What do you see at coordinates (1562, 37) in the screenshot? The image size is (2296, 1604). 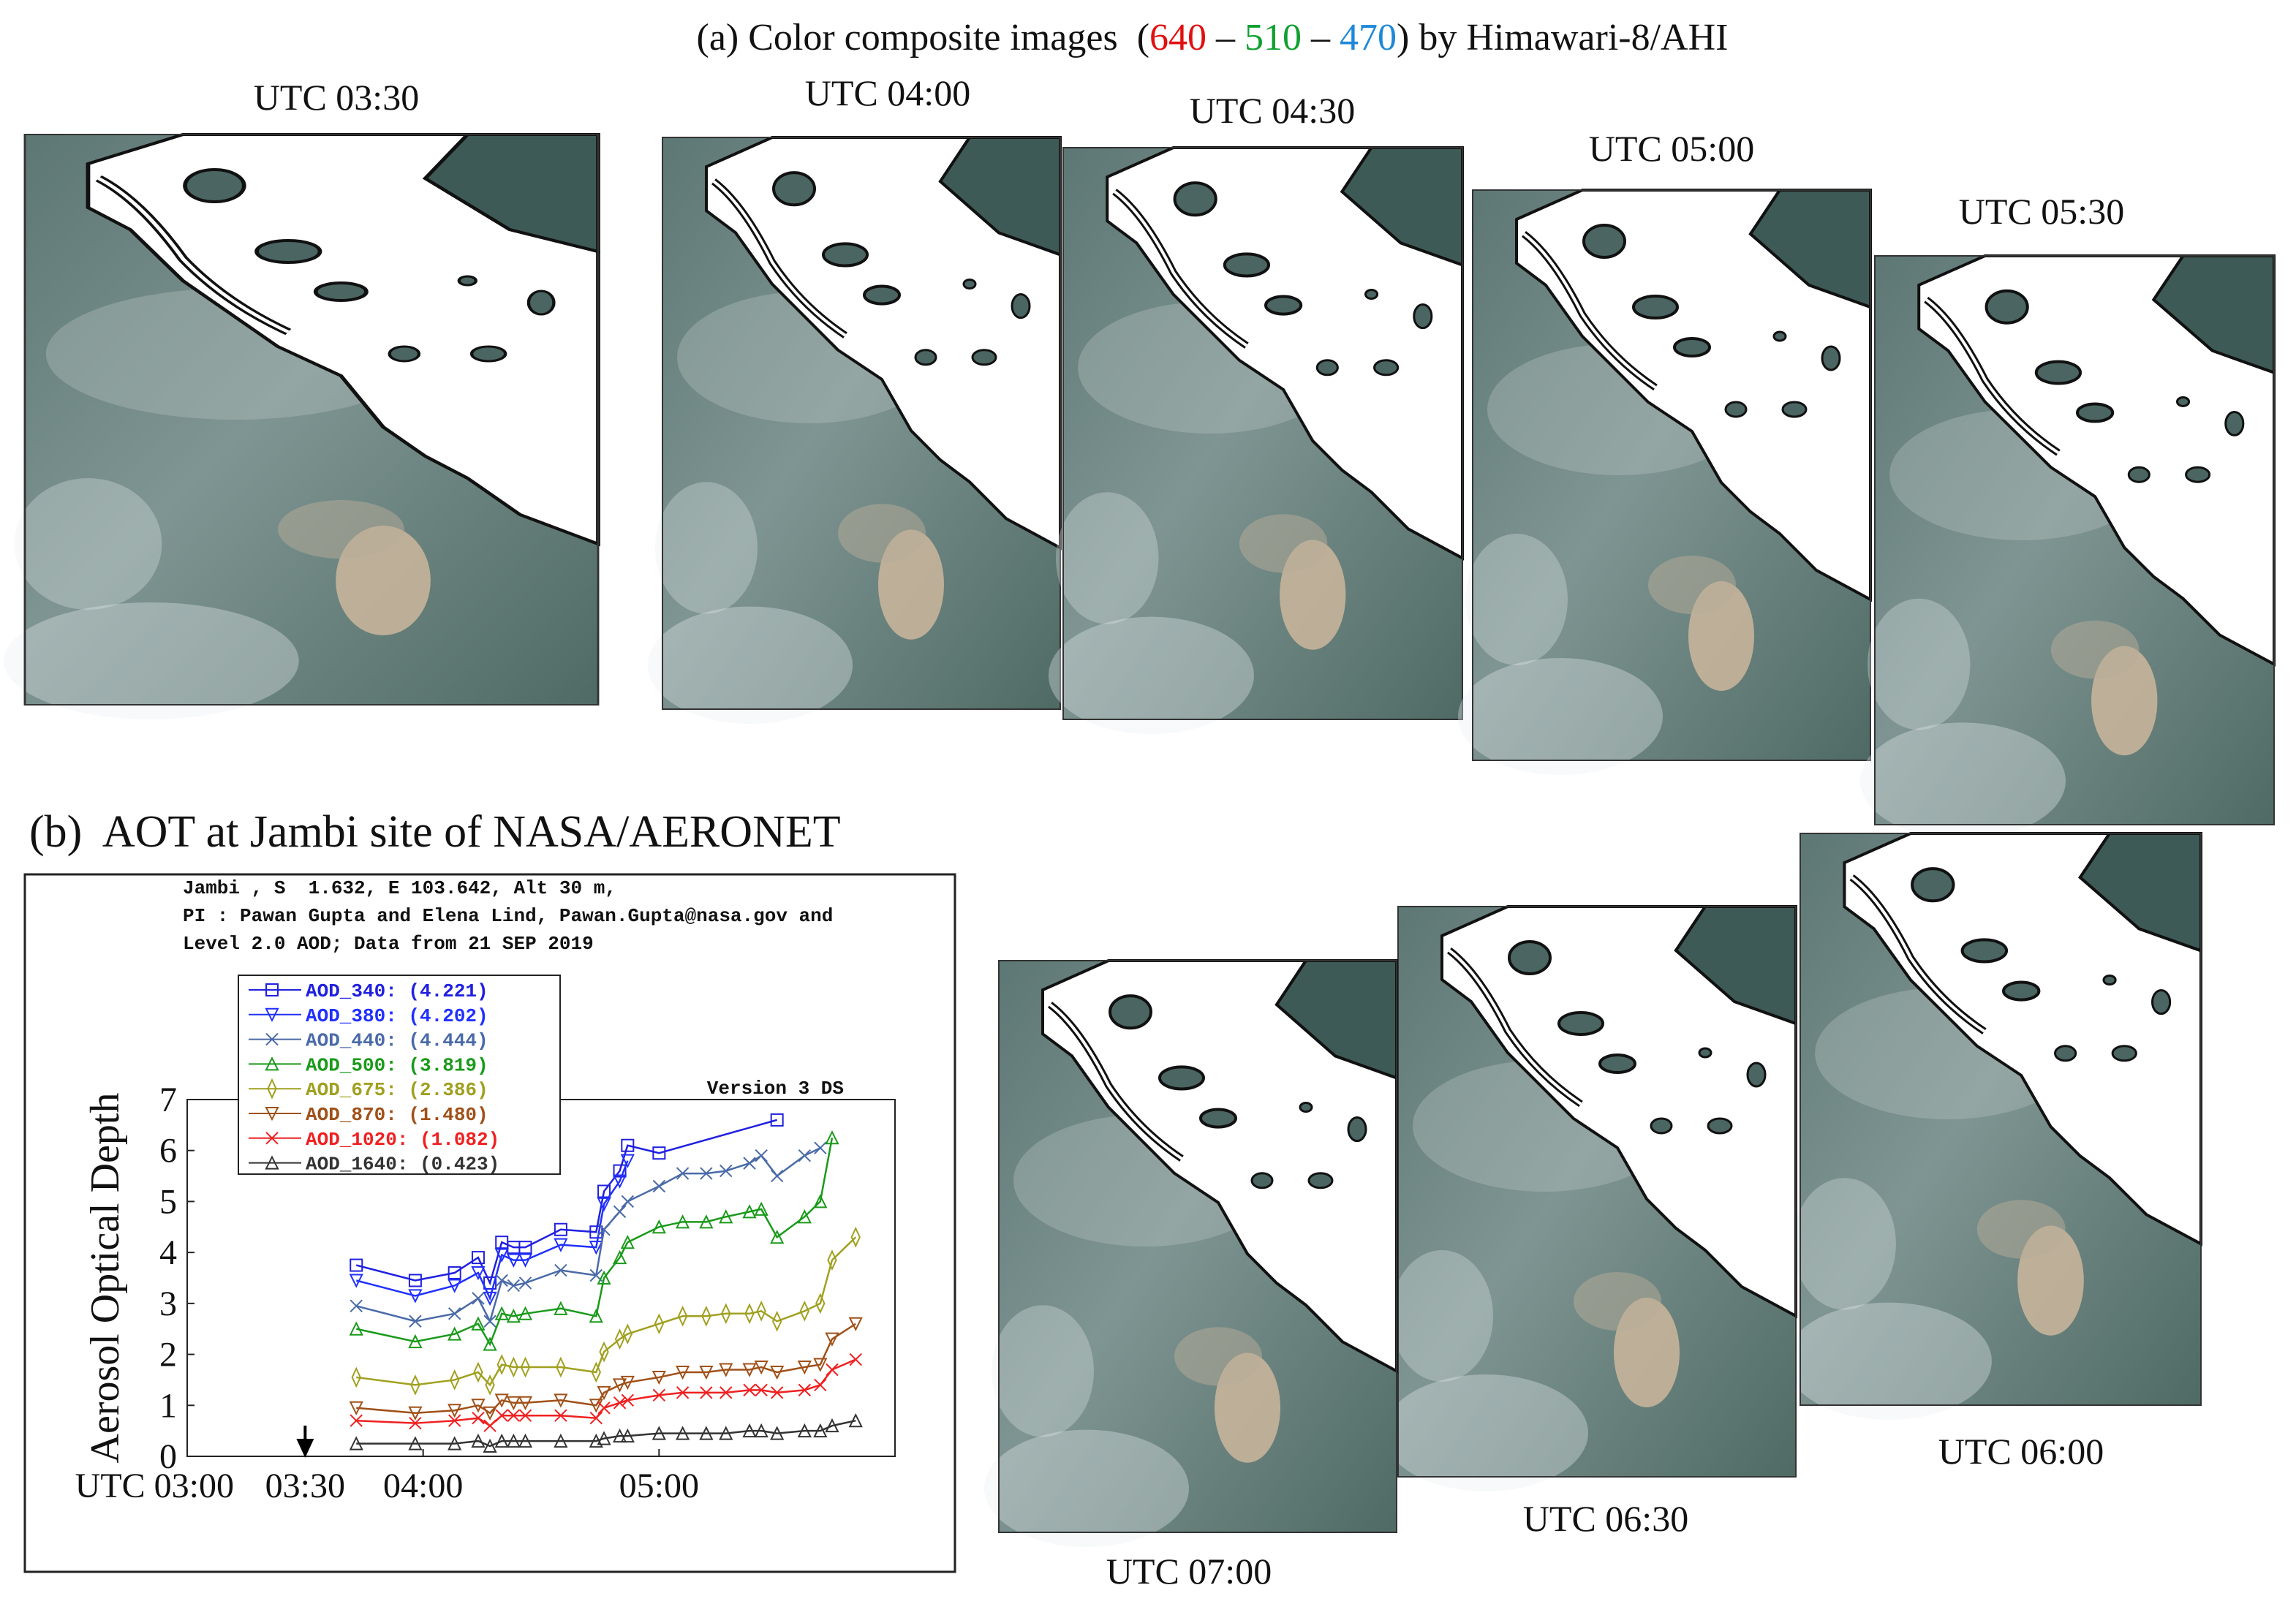 I see `title-part: ) by Himawari-8/AHI` at bounding box center [1562, 37].